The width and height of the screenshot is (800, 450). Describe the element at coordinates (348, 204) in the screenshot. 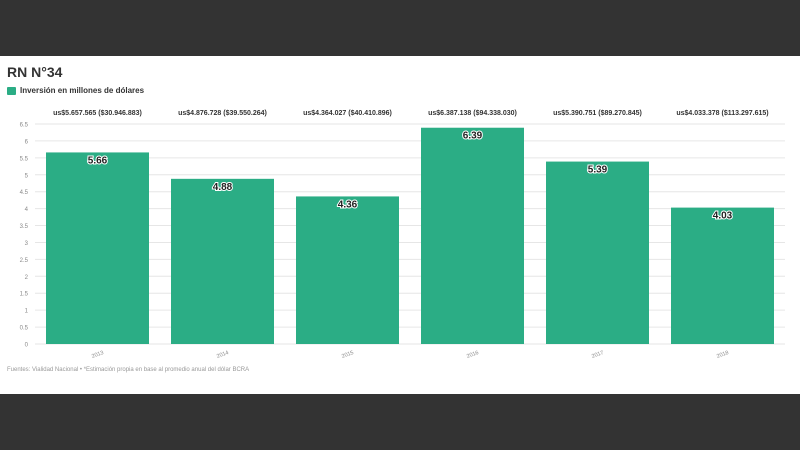

I see `data-label: 4.36` at that location.